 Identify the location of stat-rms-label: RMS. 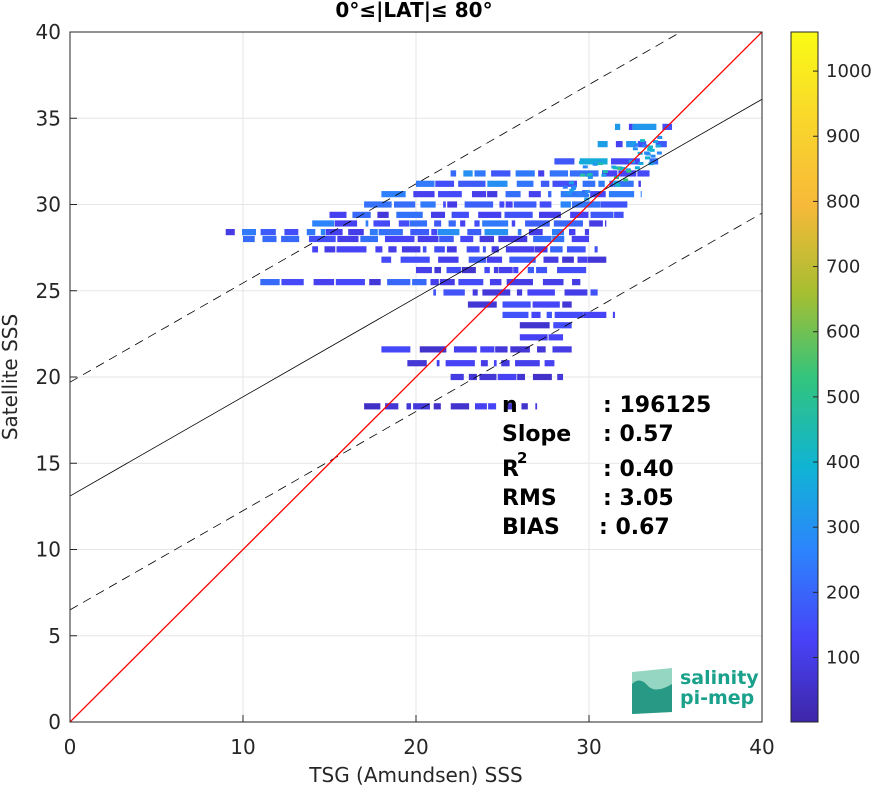
(529, 498).